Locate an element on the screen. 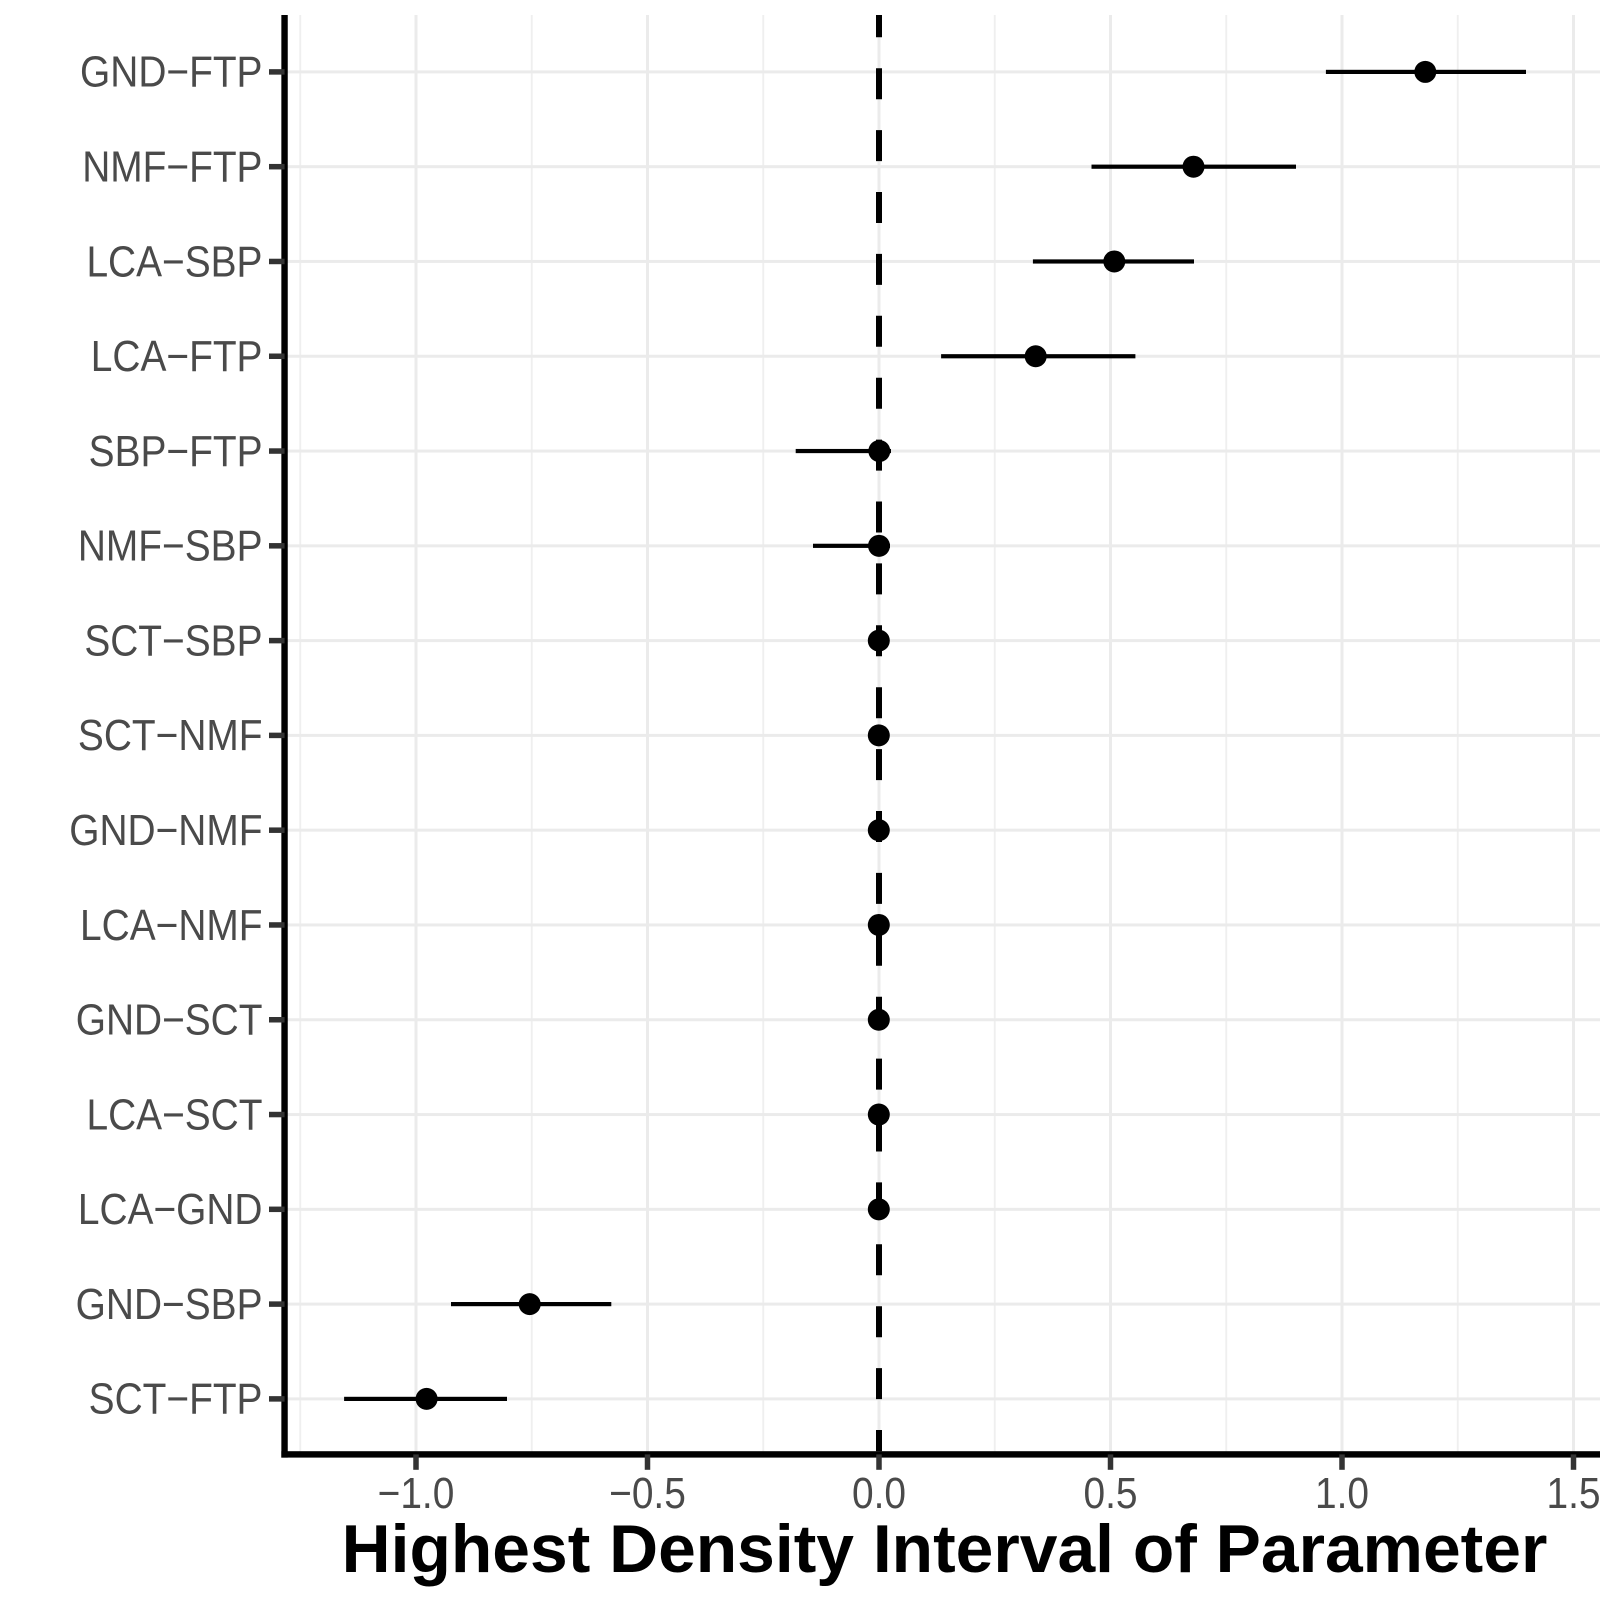 The height and width of the screenshot is (1600, 1600). svg-text: LCA−SBP is located at coordinates (174, 261).